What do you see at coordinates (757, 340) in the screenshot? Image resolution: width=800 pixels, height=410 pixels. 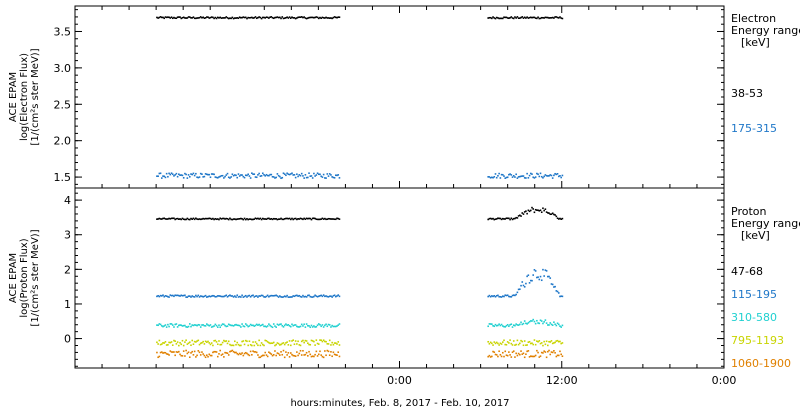 I see `legend-entry: 795-1193` at bounding box center [757, 340].